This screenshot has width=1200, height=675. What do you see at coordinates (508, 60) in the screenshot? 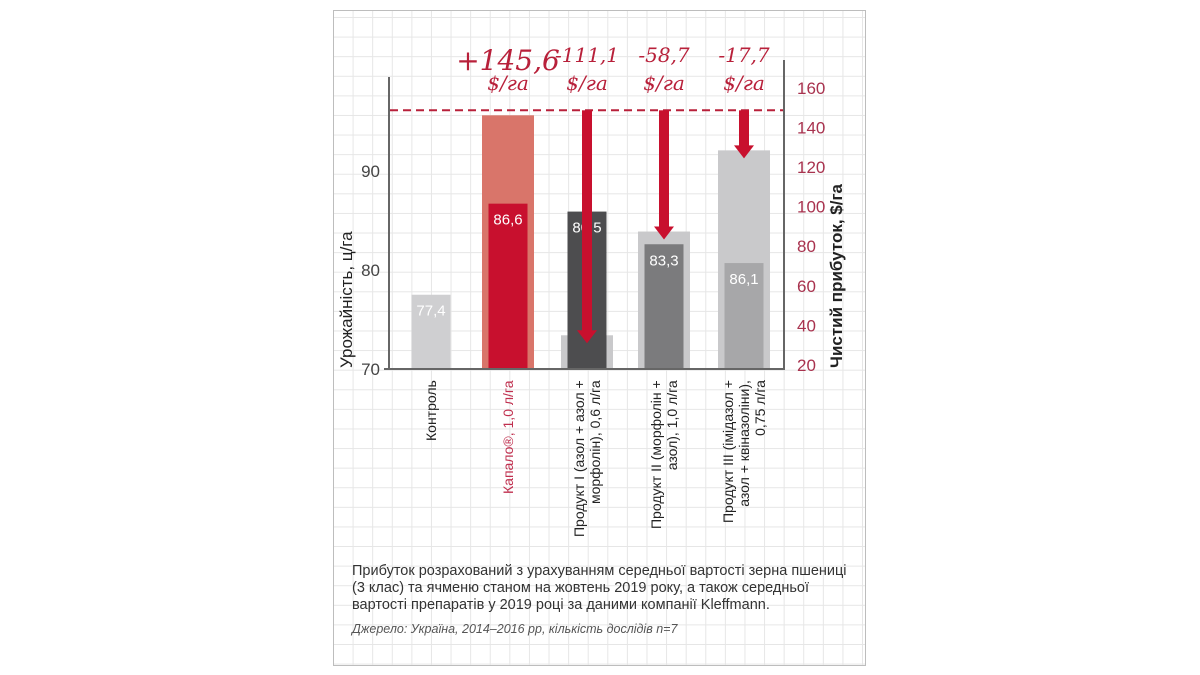
I see `profit-value-label: +145,6` at bounding box center [508, 60].